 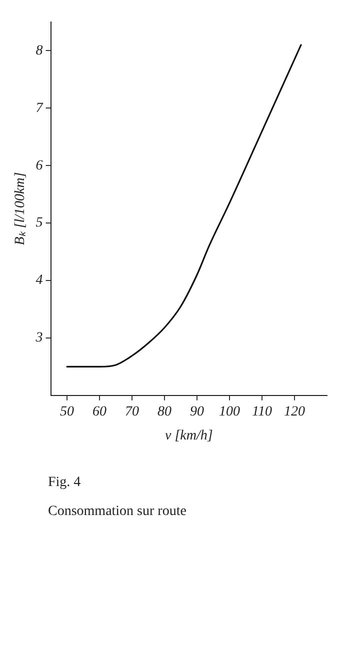 I want to click on x-tick-label: 80, so click(x=165, y=412).